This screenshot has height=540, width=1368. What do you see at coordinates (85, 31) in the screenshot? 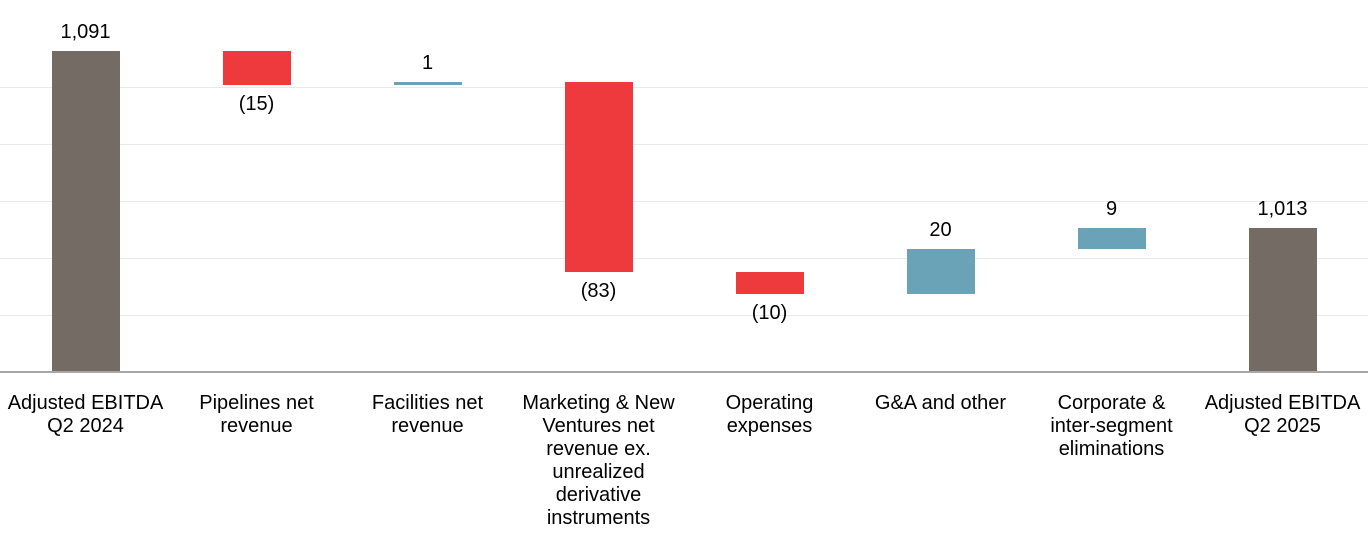
I see `value-label: 1,091` at bounding box center [85, 31].